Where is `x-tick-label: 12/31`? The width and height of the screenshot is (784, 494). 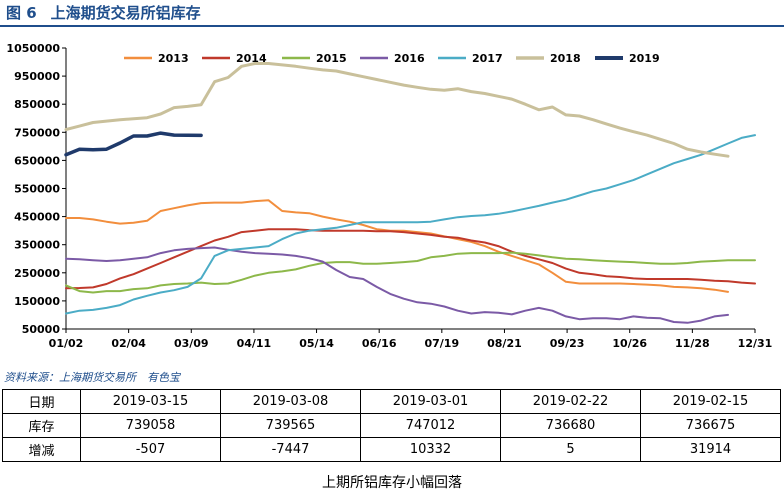
x-tick-label: 12/31 is located at coordinates (755, 343).